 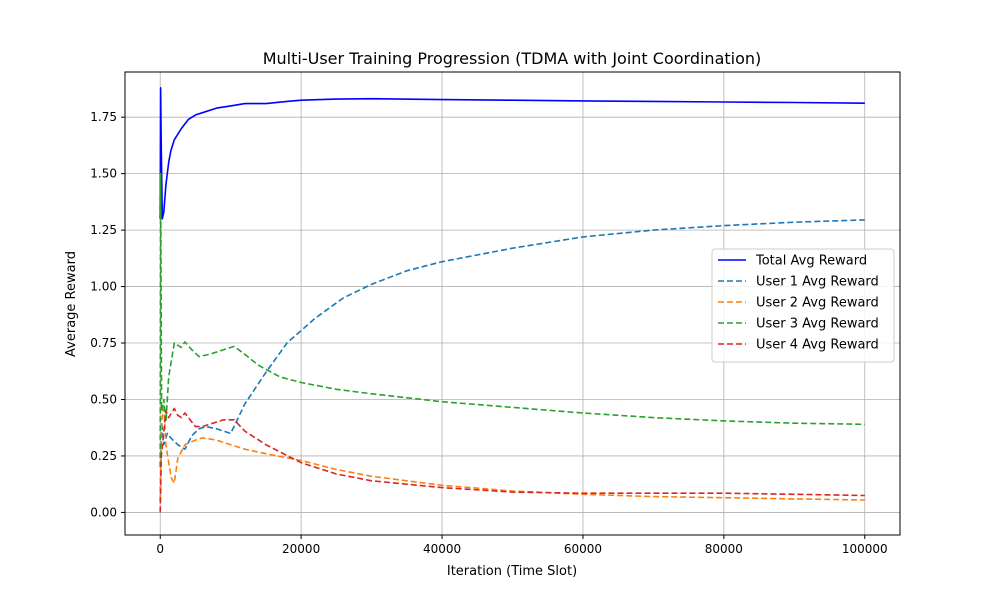 What do you see at coordinates (103, 287) in the screenshot?
I see `y-tick-label: 1.00` at bounding box center [103, 287].